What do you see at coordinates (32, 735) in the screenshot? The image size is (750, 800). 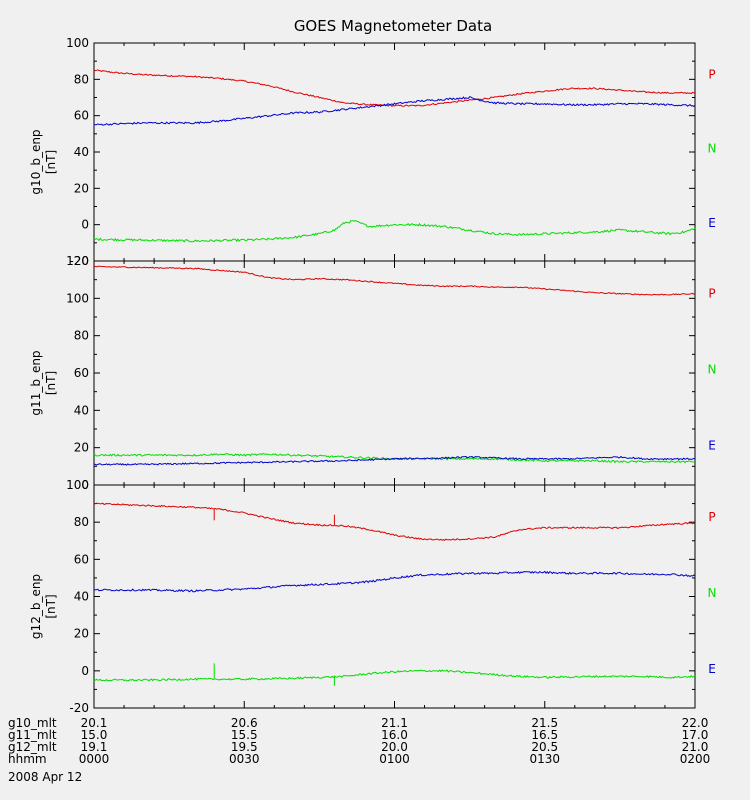 I see `x-row-label: g11_mlt` at bounding box center [32, 735].